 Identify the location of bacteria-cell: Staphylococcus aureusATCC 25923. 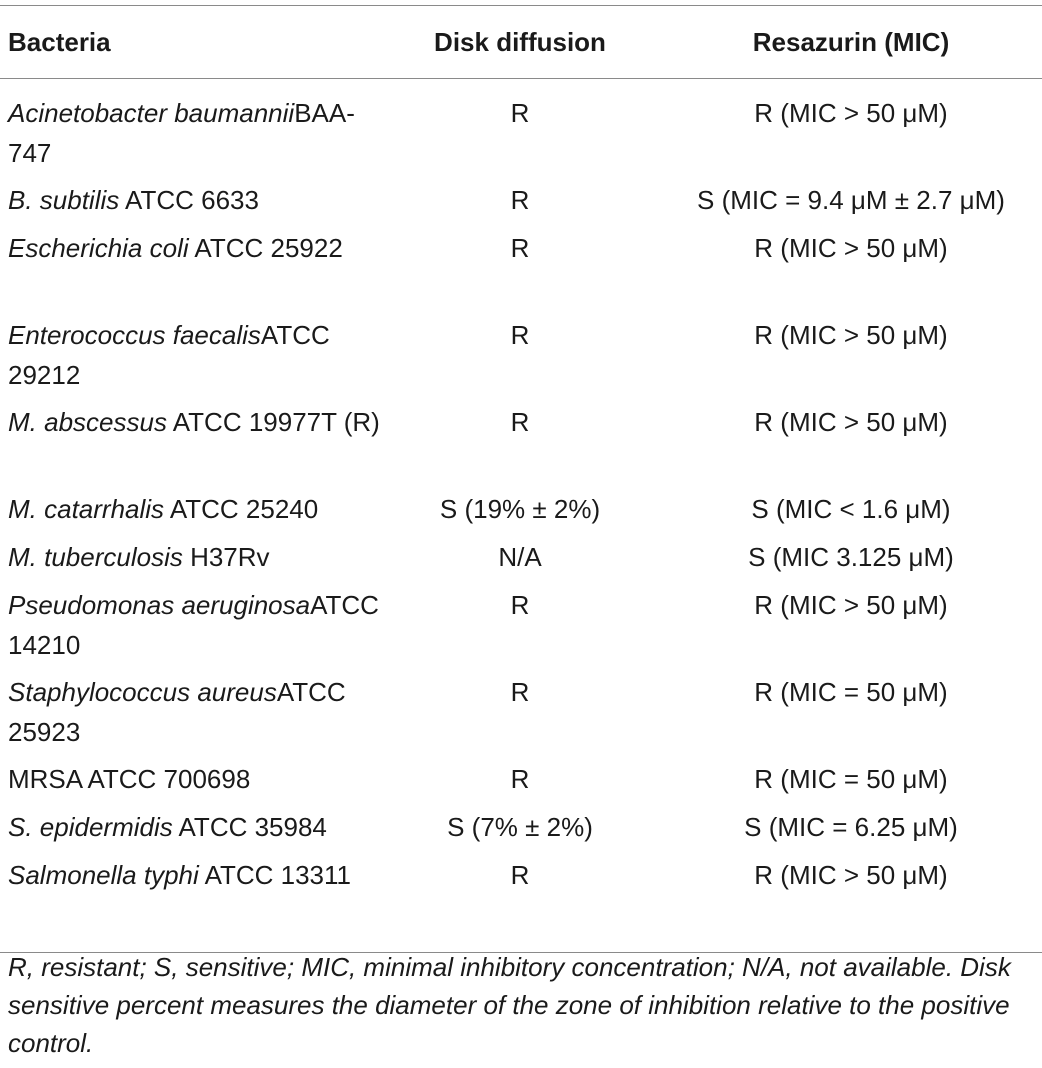
(190, 715).